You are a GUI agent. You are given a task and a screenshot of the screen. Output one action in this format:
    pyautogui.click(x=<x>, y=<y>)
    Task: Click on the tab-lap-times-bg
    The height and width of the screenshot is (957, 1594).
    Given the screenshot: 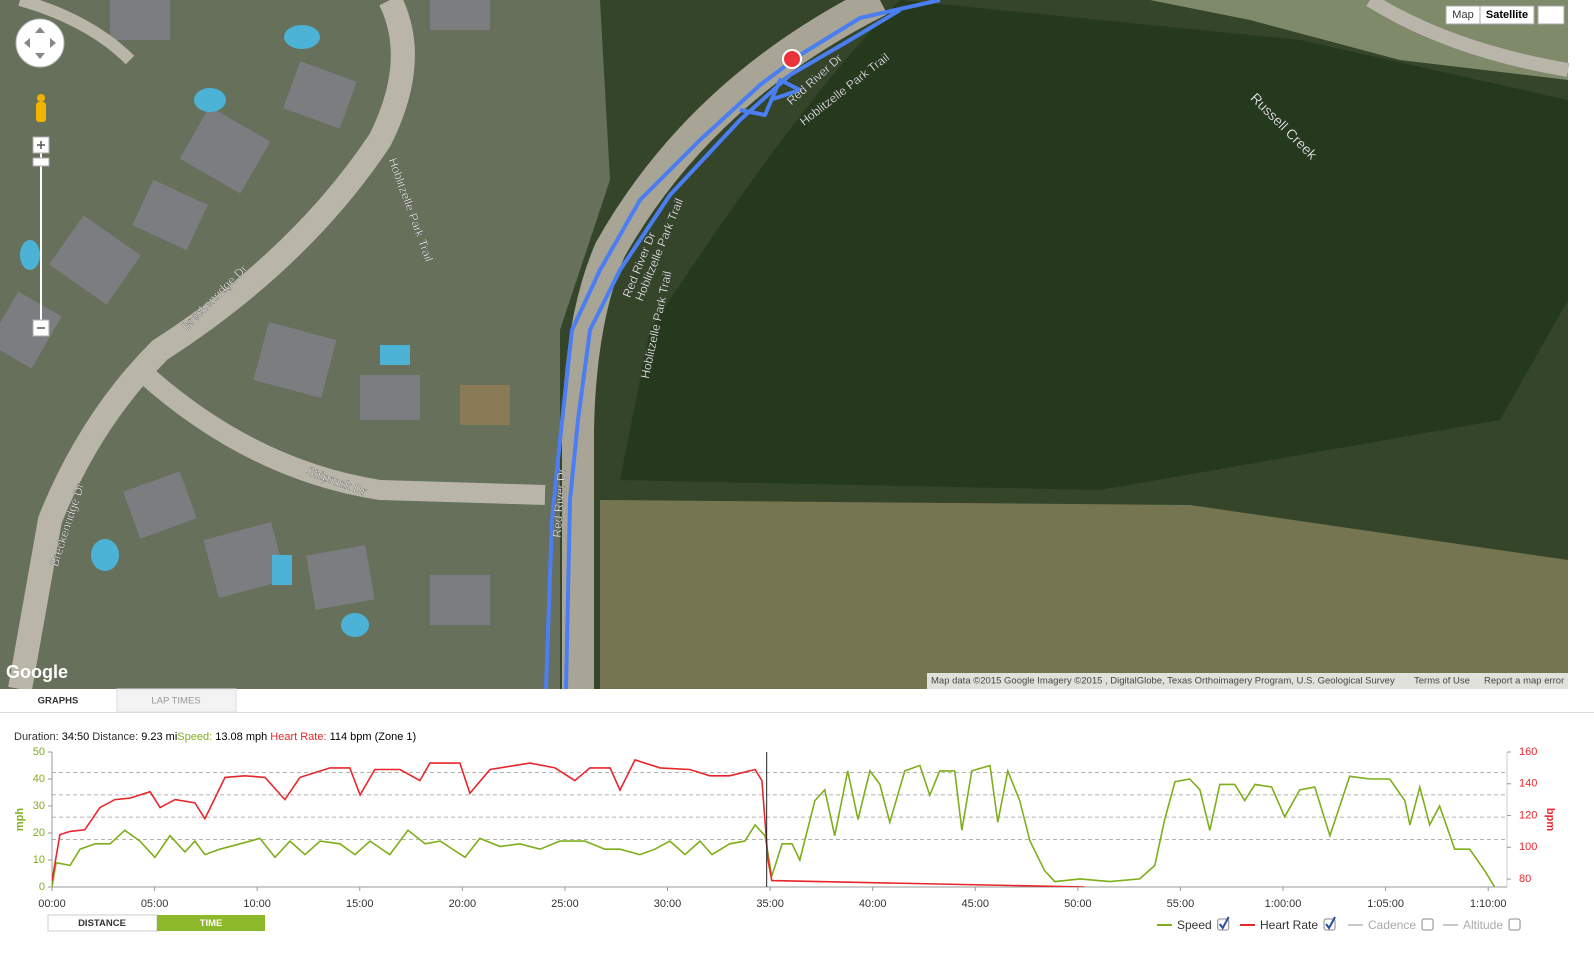 What is the action you would take?
    pyautogui.click(x=176, y=700)
    